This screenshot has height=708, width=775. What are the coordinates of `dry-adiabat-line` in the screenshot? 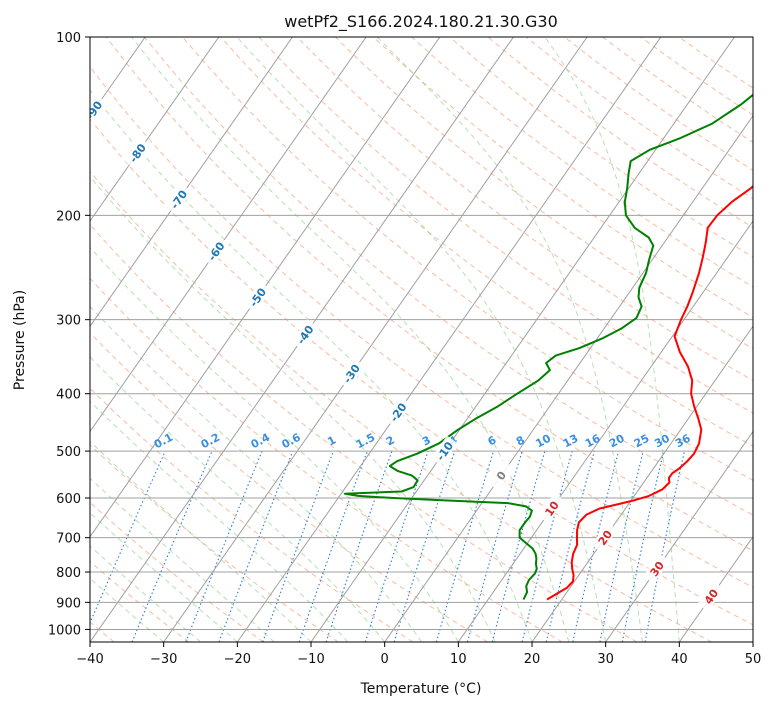 It's located at (140, 601).